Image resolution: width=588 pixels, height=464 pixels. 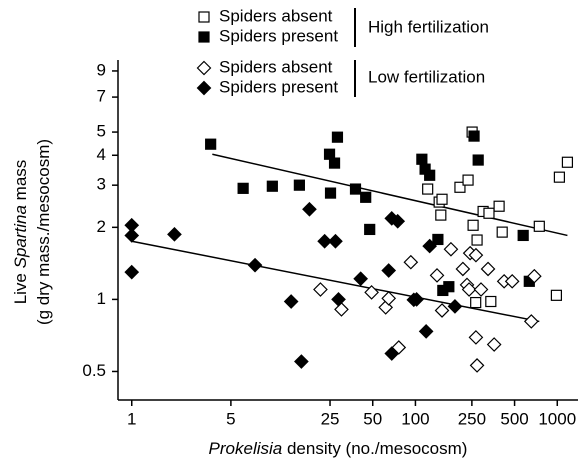 I want to click on x-axis-label-part: density (no./mesocosm), so click(x=374, y=448).